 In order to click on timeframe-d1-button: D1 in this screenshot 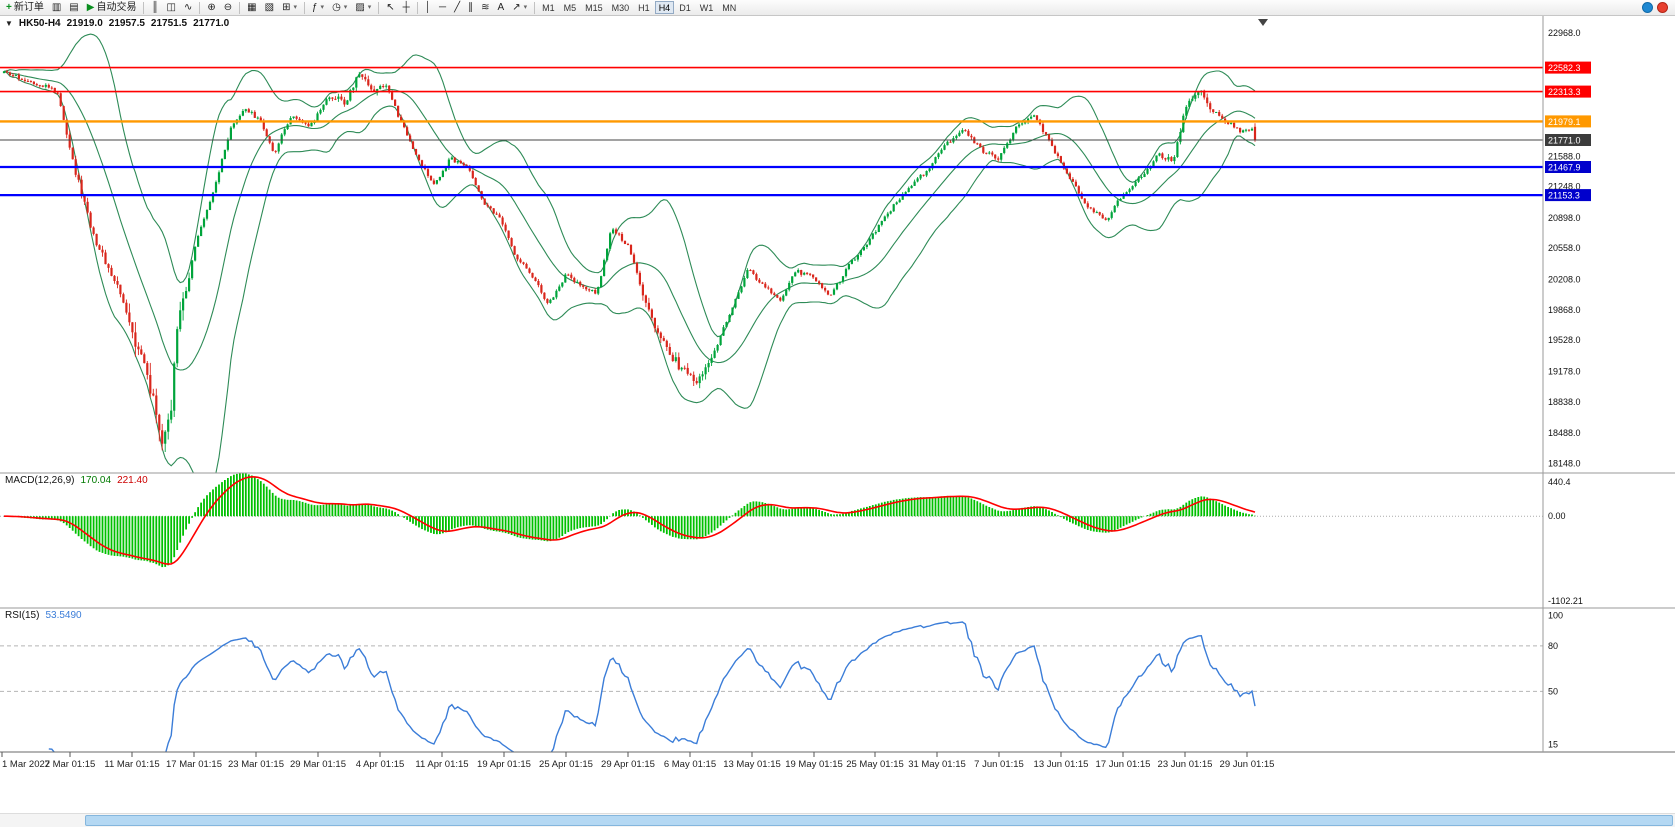, I will do `click(685, 7)`.